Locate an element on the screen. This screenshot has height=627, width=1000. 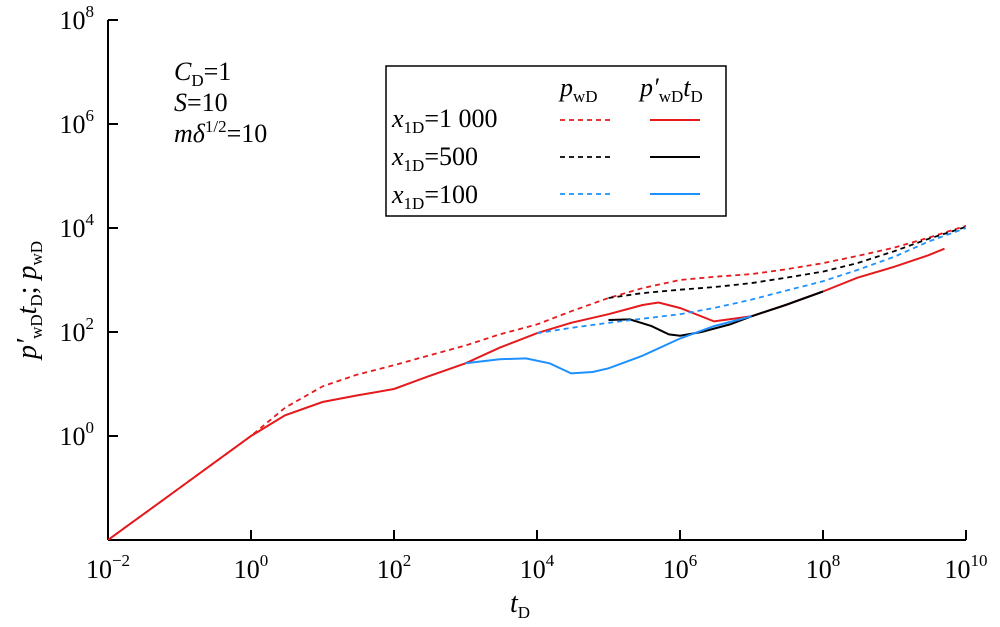
annotation-cd: CD=1 is located at coordinates (202, 73).